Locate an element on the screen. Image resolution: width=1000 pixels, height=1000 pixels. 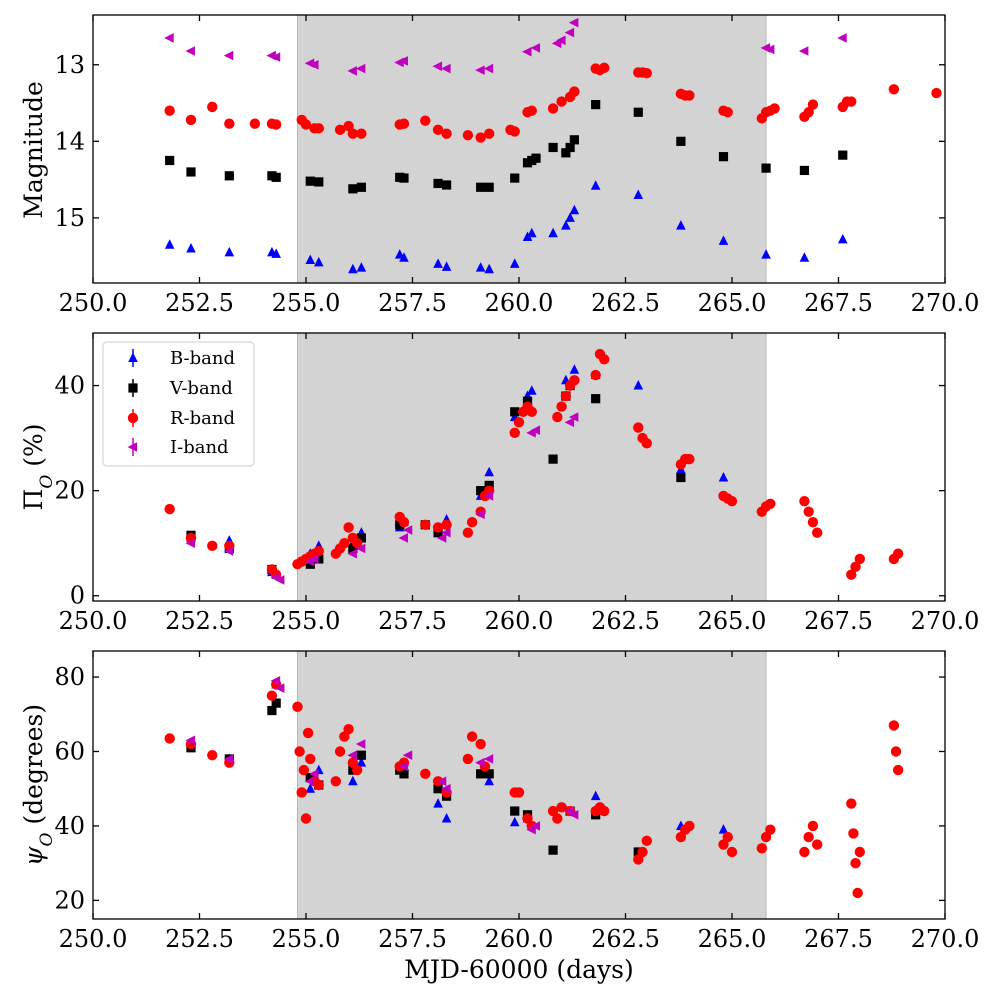
x-tick-label: 255.0 is located at coordinates (306, 621).